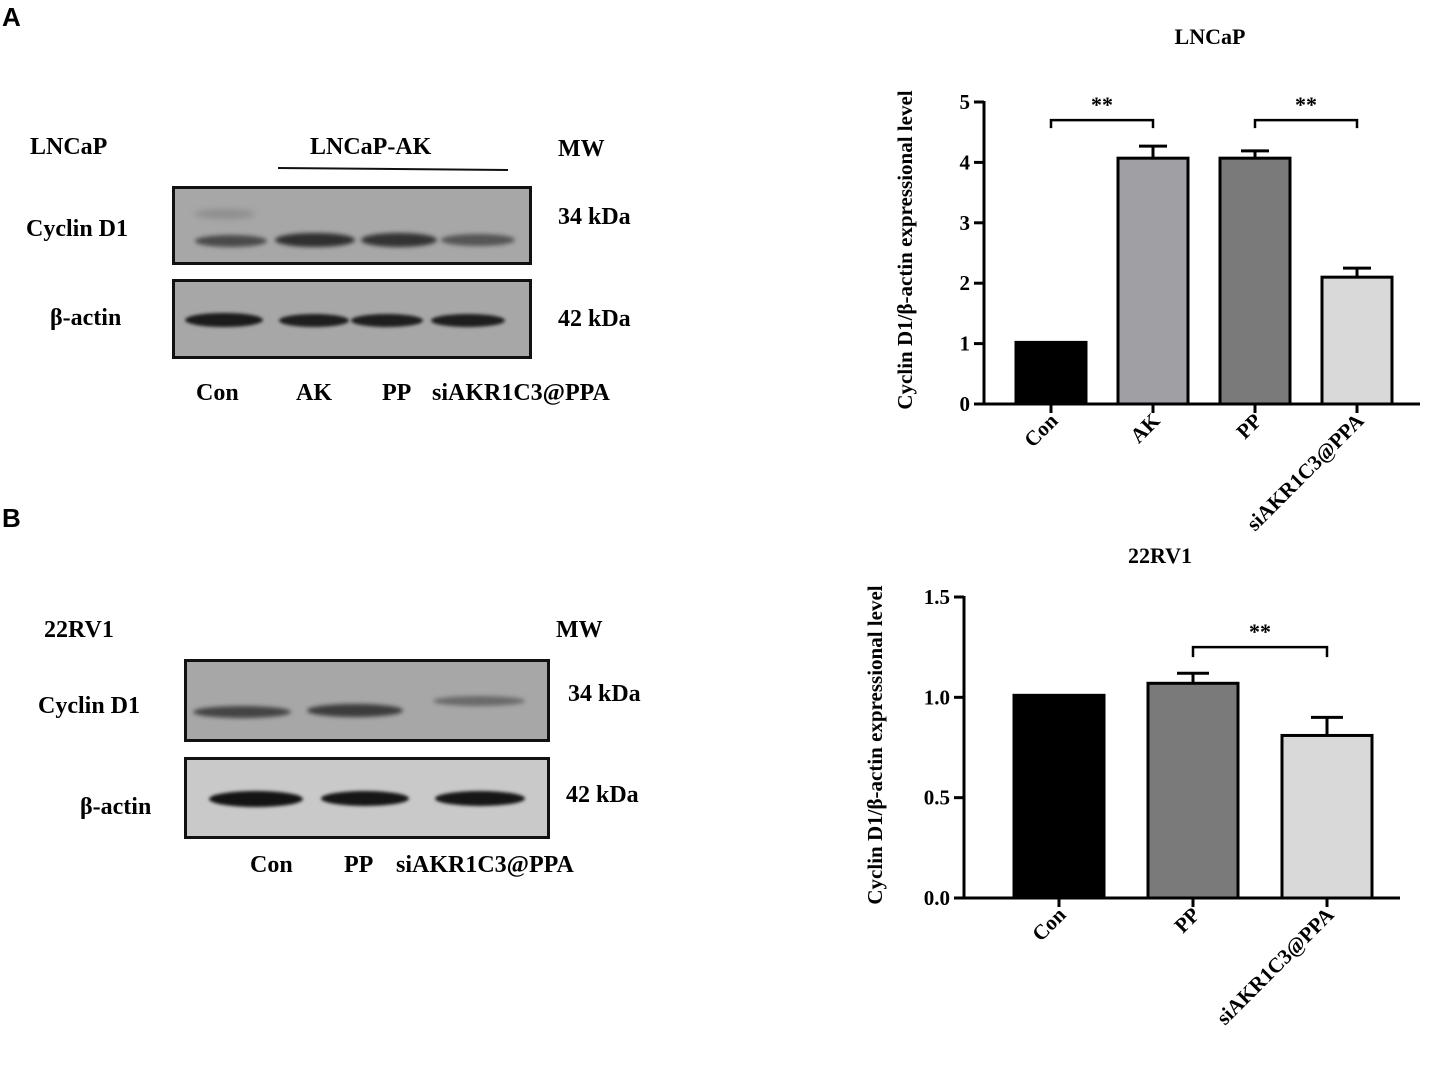  What do you see at coordinates (359, 865) in the screenshot?
I see `blot-b-lane-pp: PP` at bounding box center [359, 865].